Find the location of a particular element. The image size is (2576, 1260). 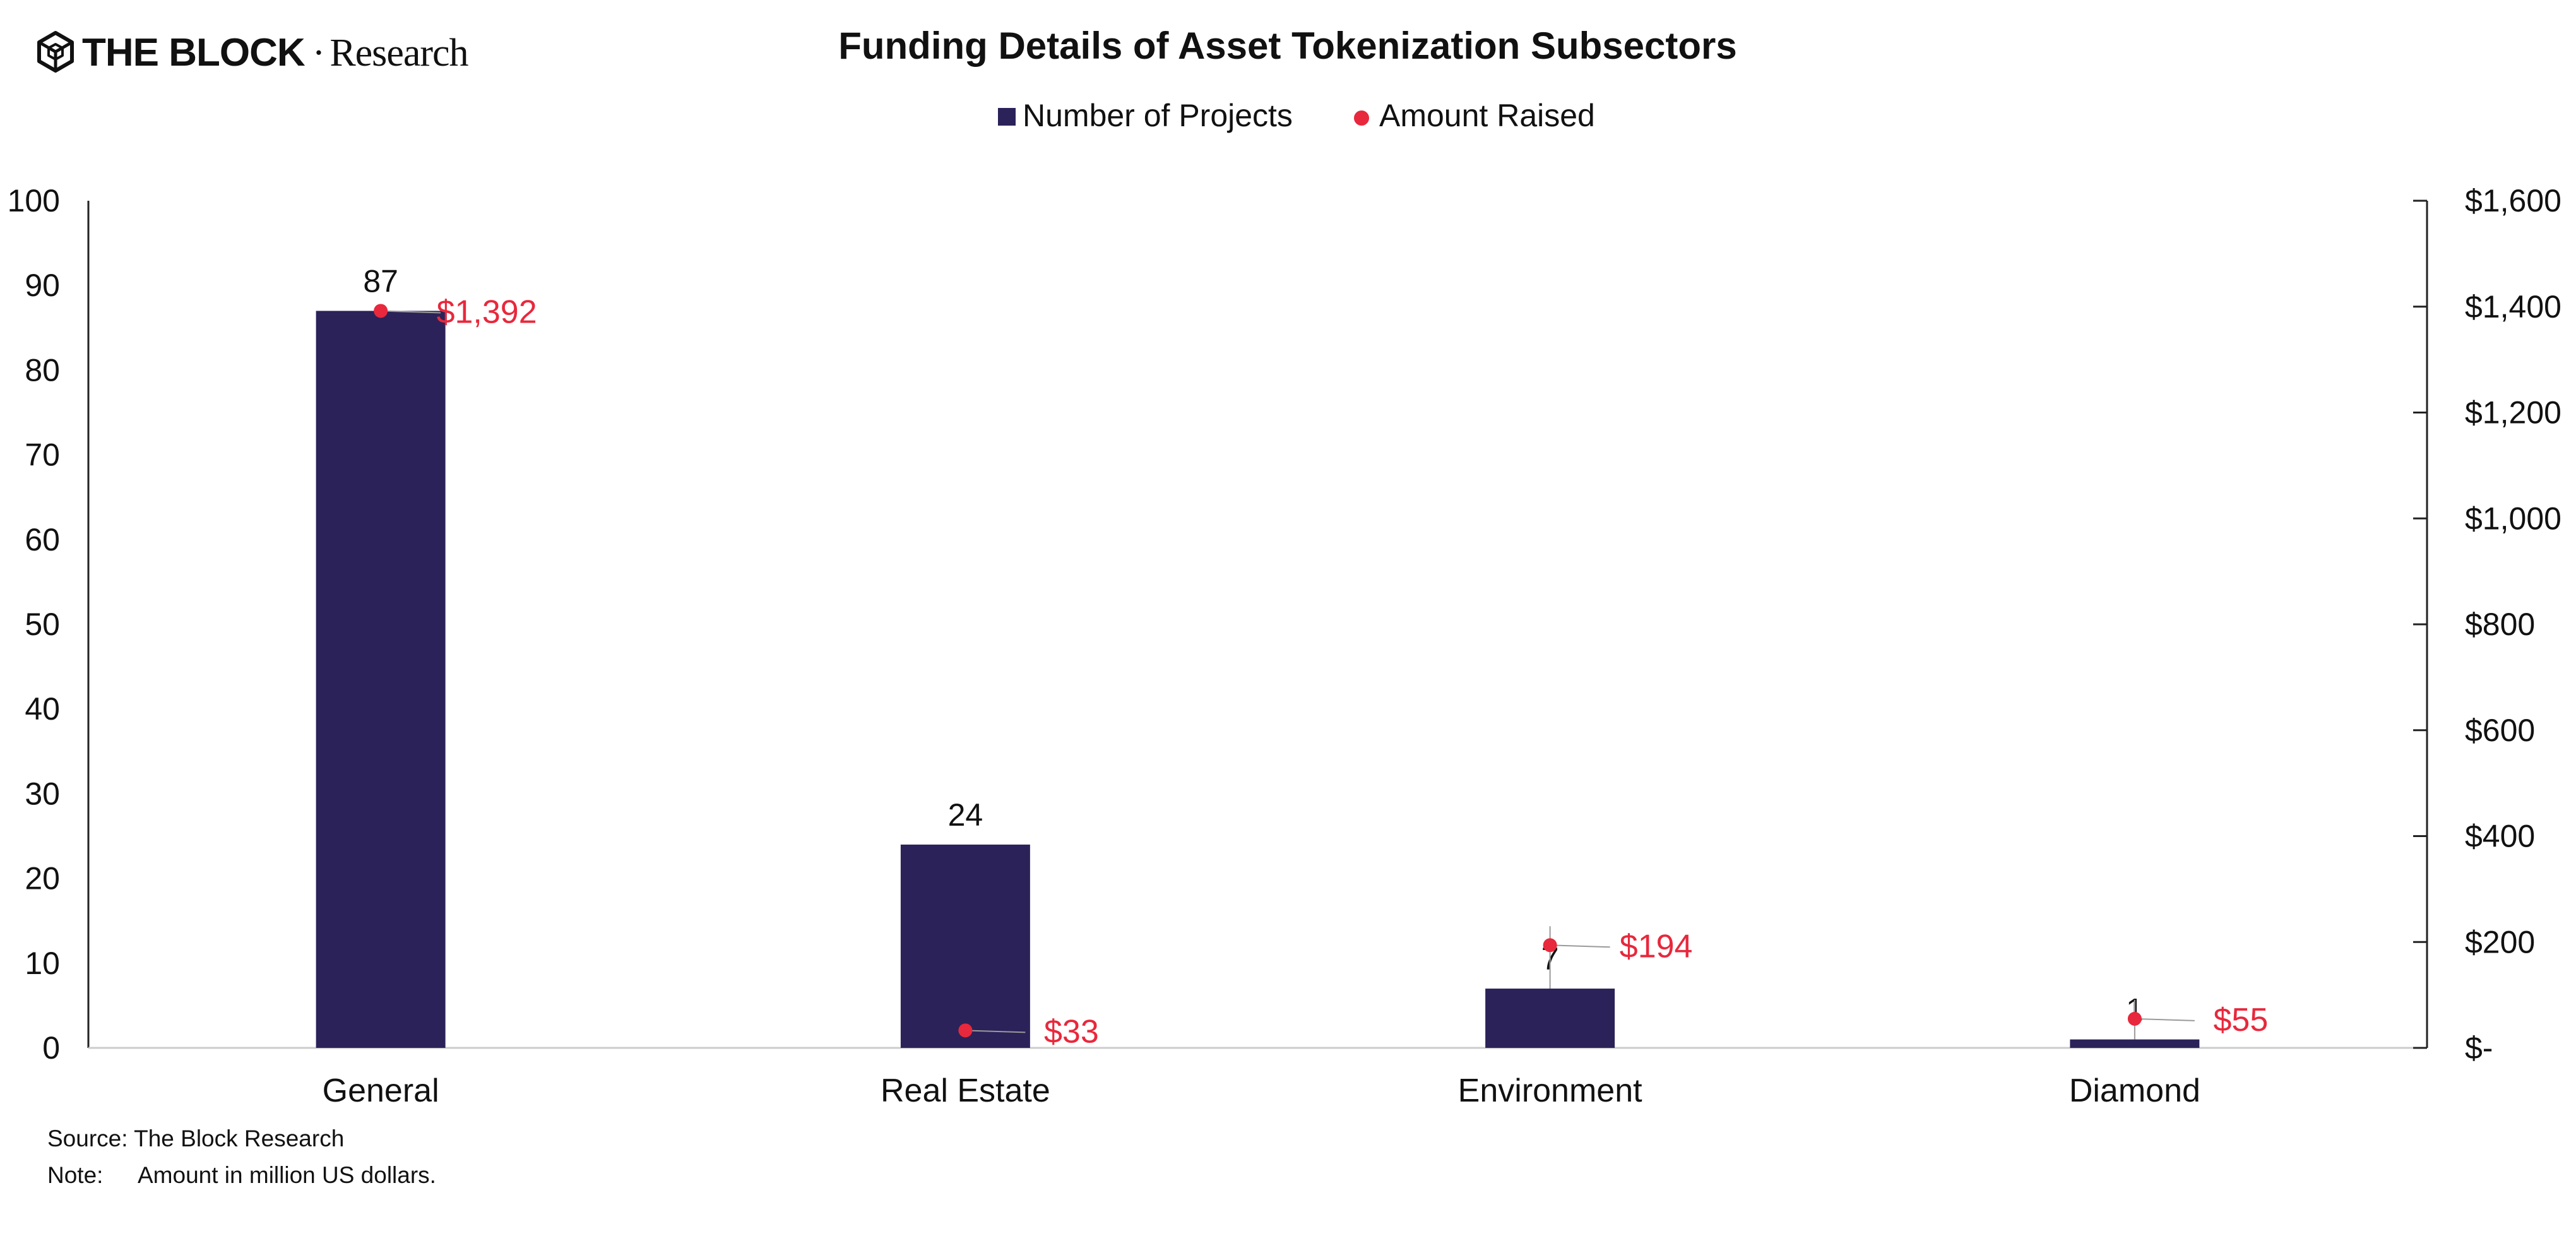

left-tick-label: 100 is located at coordinates (34, 200).